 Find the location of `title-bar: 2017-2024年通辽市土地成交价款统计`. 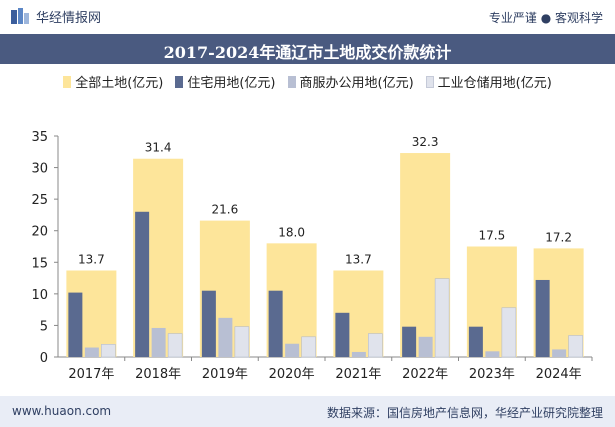

title-bar: 2017-2024年通辽市土地成交价款统计 is located at coordinates (307, 49).